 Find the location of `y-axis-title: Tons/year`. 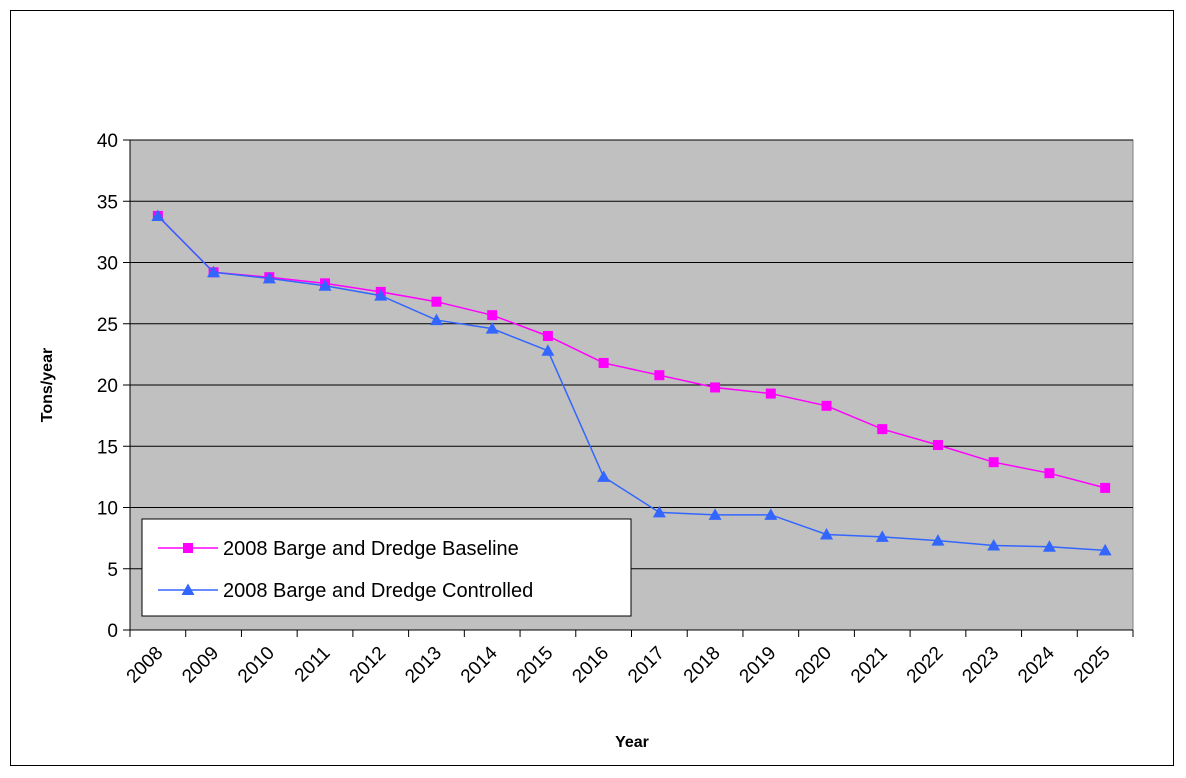

y-axis-title: Tons/year is located at coordinates (47, 385).